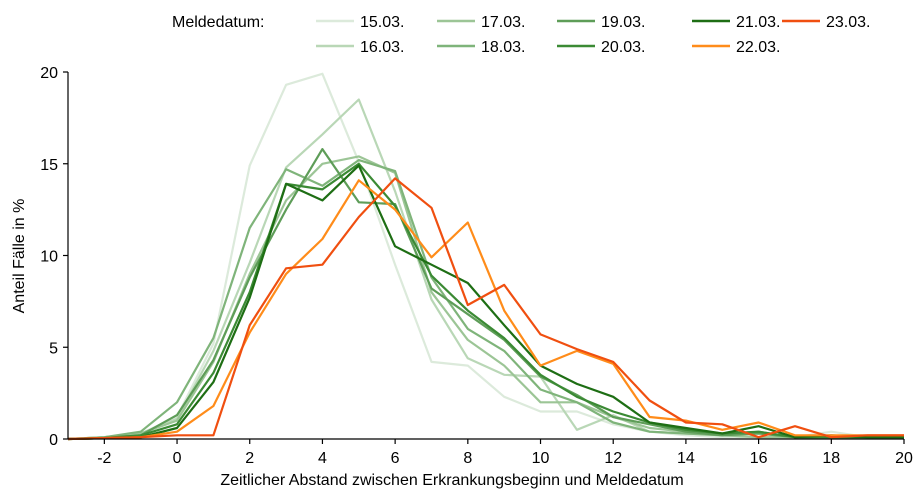 The image size is (914, 489). I want to click on x-tick-label: 2, so click(249, 458).